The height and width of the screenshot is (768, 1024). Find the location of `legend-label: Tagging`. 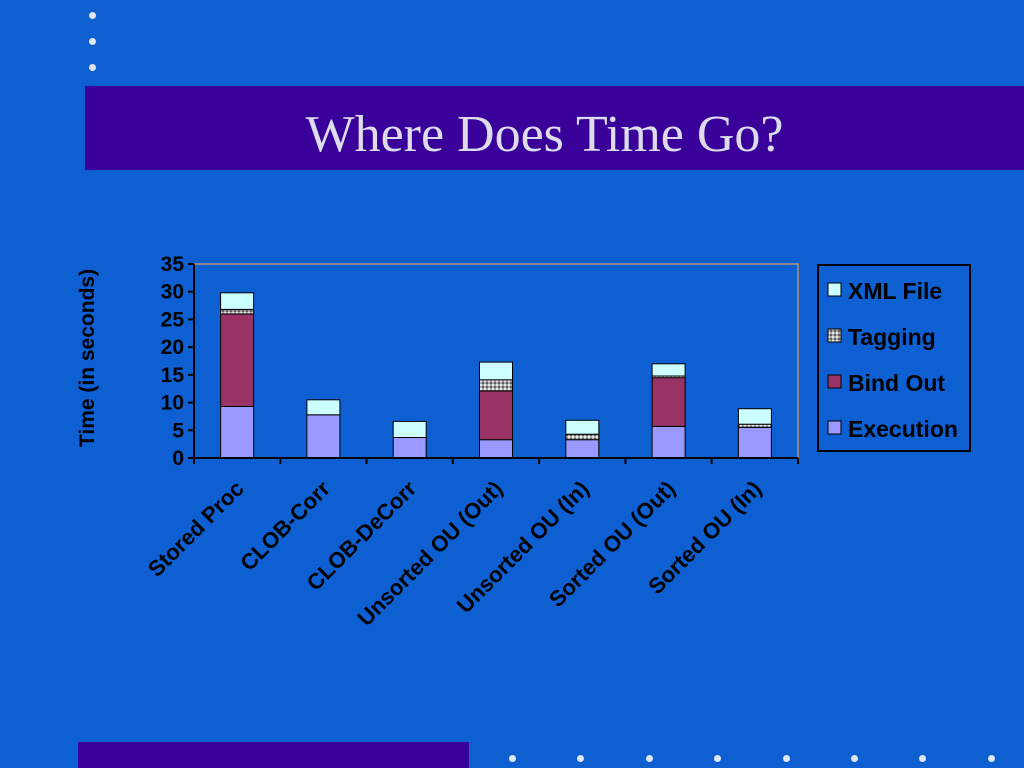

legend-label: Tagging is located at coordinates (892, 337).